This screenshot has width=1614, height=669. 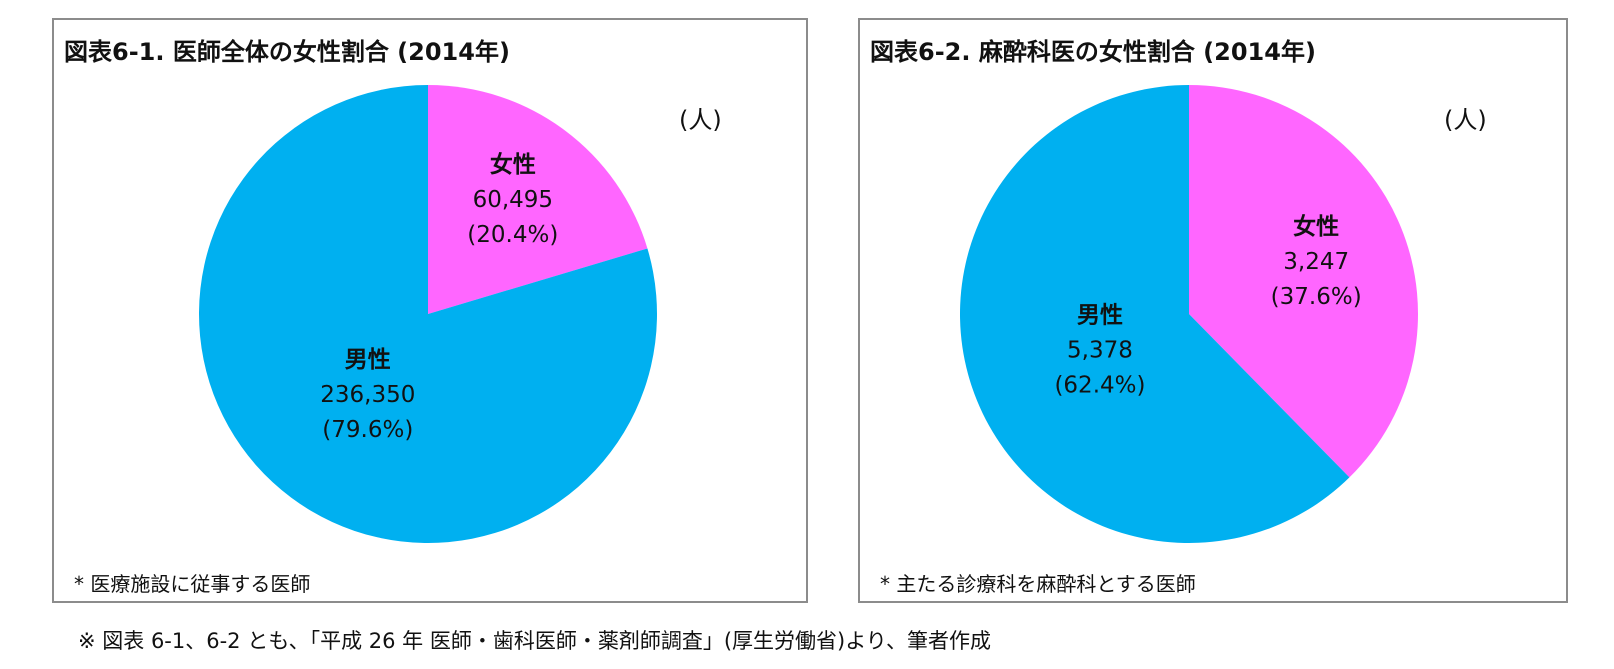 What do you see at coordinates (192, 584) in the screenshot?
I see `chart-note: * 医療施設に従事する医師` at bounding box center [192, 584].